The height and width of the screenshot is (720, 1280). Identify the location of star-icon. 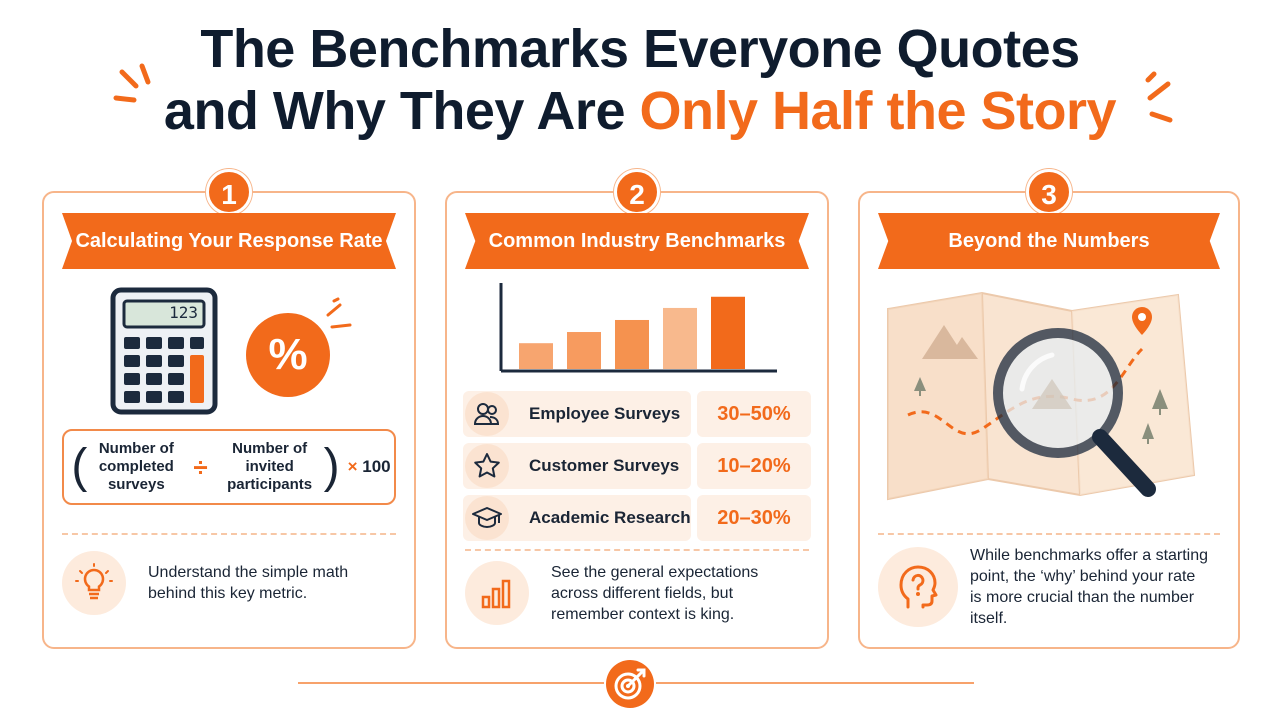
(487, 466).